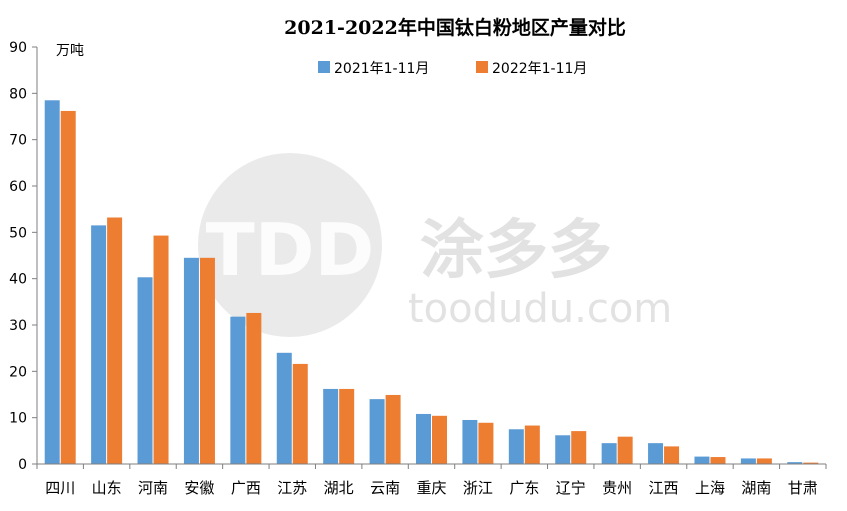  Describe the element at coordinates (452, 69) in the screenshot. I see `legend: 2021年1-11月 2022年1-11月` at that location.